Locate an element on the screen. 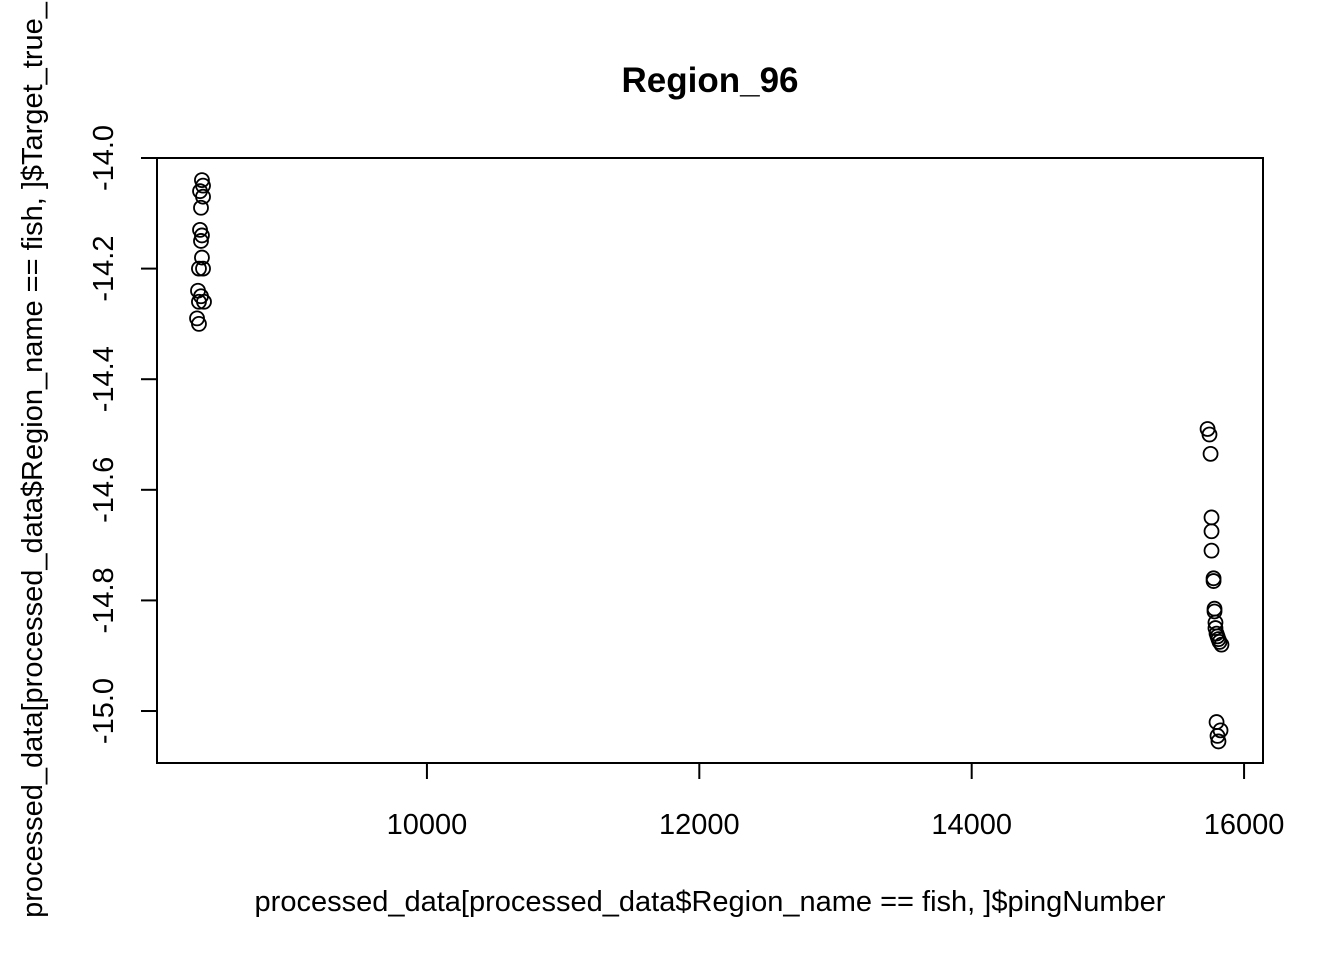  y-tick-label: -14.4 is located at coordinates (104, 379).